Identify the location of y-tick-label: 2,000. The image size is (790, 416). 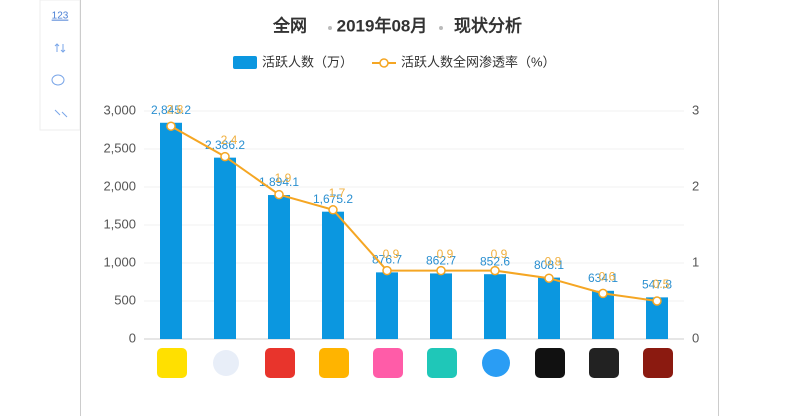
(119, 185).